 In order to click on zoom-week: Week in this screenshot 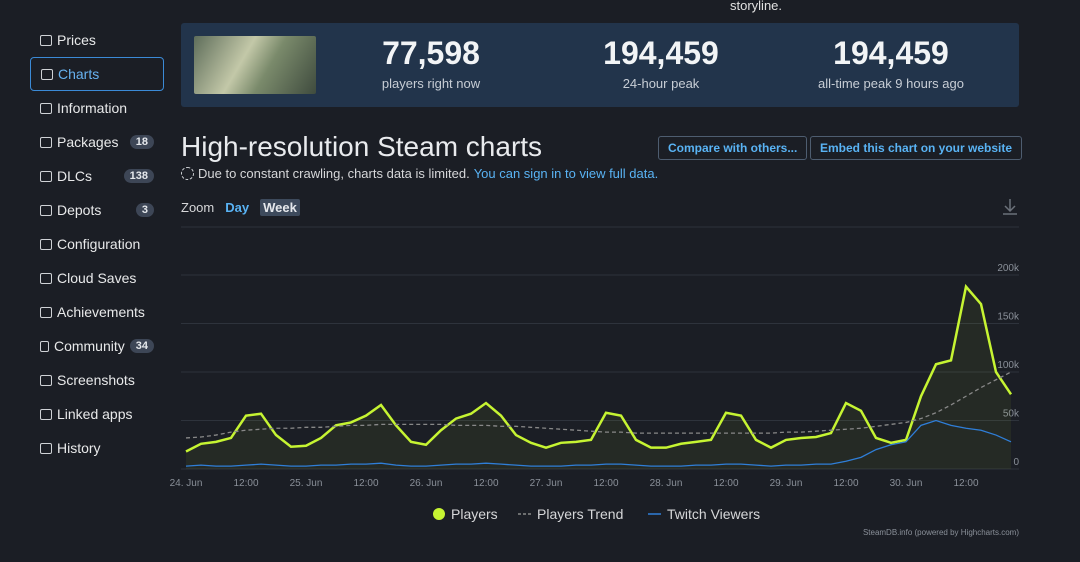, I will do `click(280, 207)`.